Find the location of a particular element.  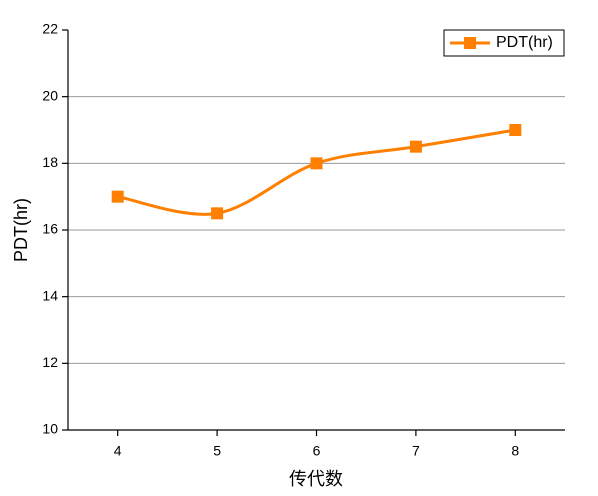

x-axis-title: 传代数 is located at coordinates (316, 479).